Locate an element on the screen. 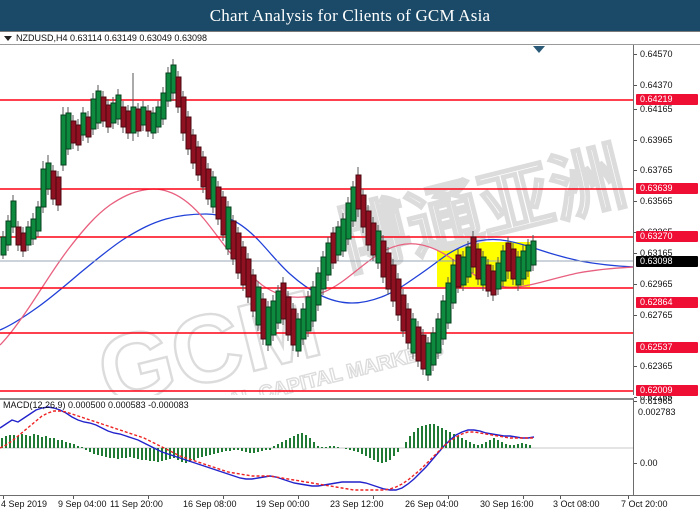  price-tick: 0.62165 is located at coordinates (667, 397).